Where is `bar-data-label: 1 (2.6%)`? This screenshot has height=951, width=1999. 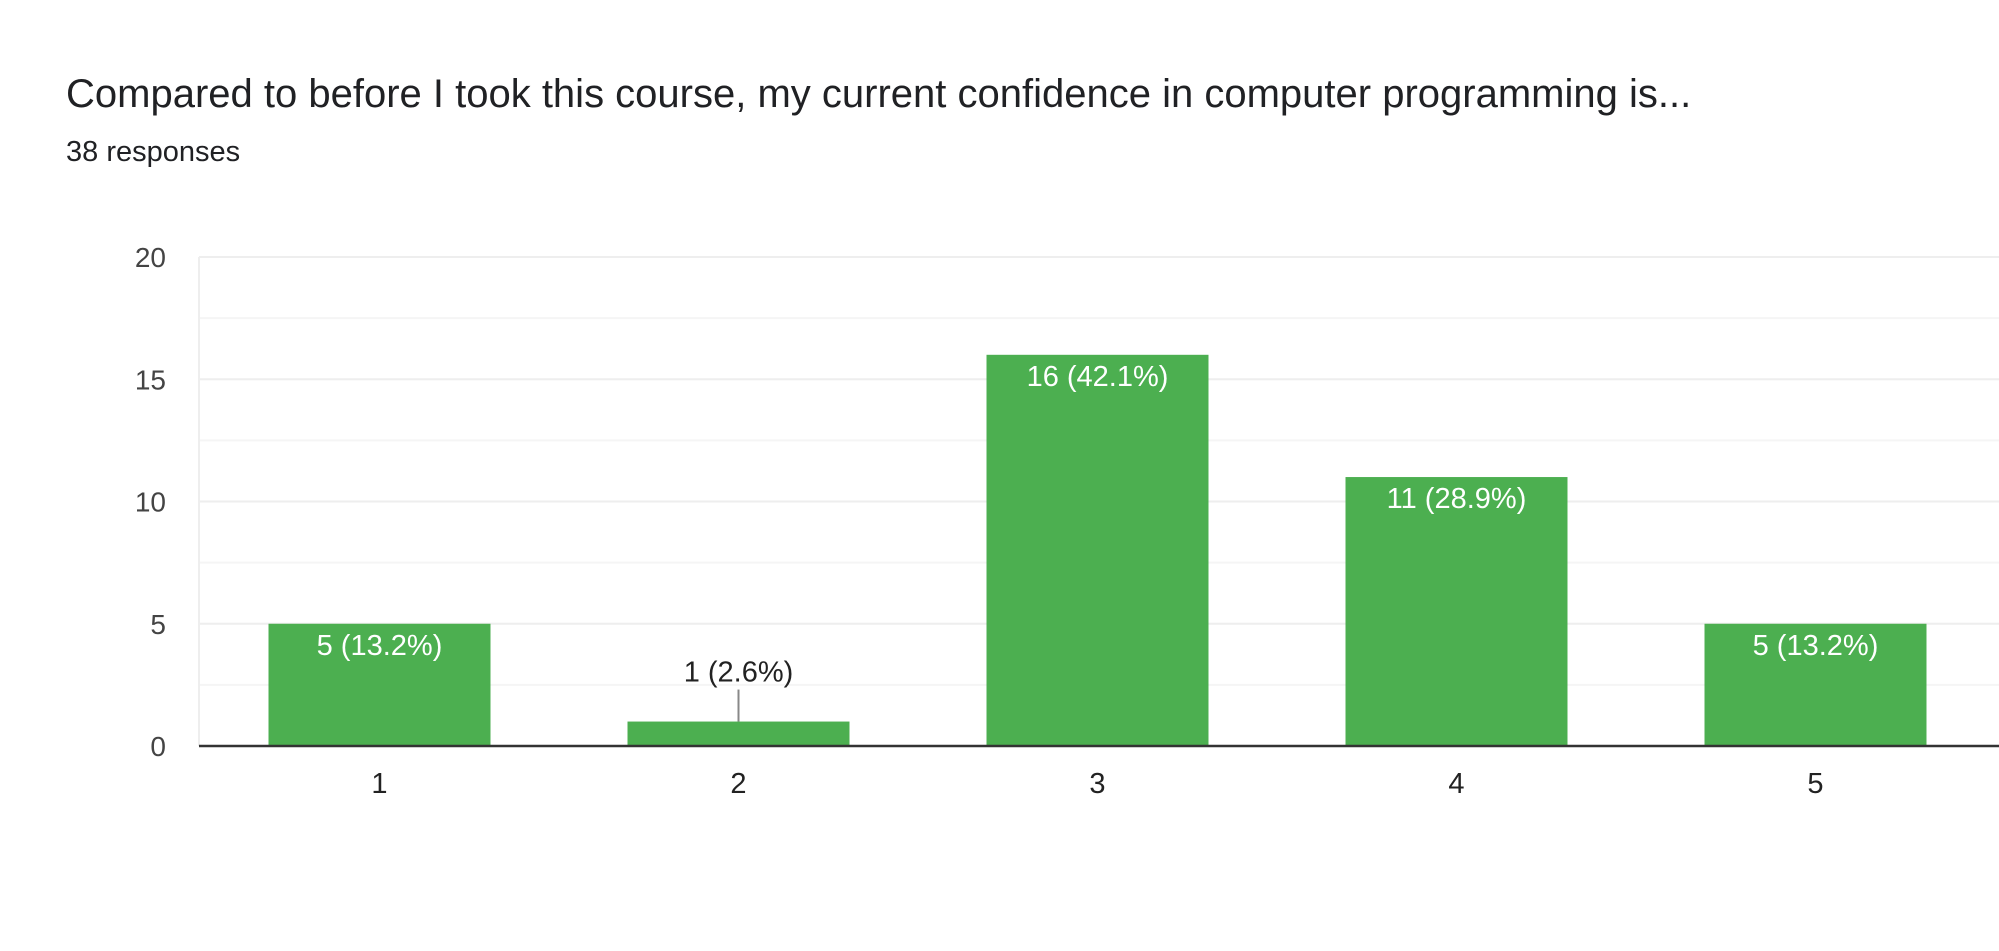
bar-data-label: 1 (2.6%) is located at coordinates (739, 673).